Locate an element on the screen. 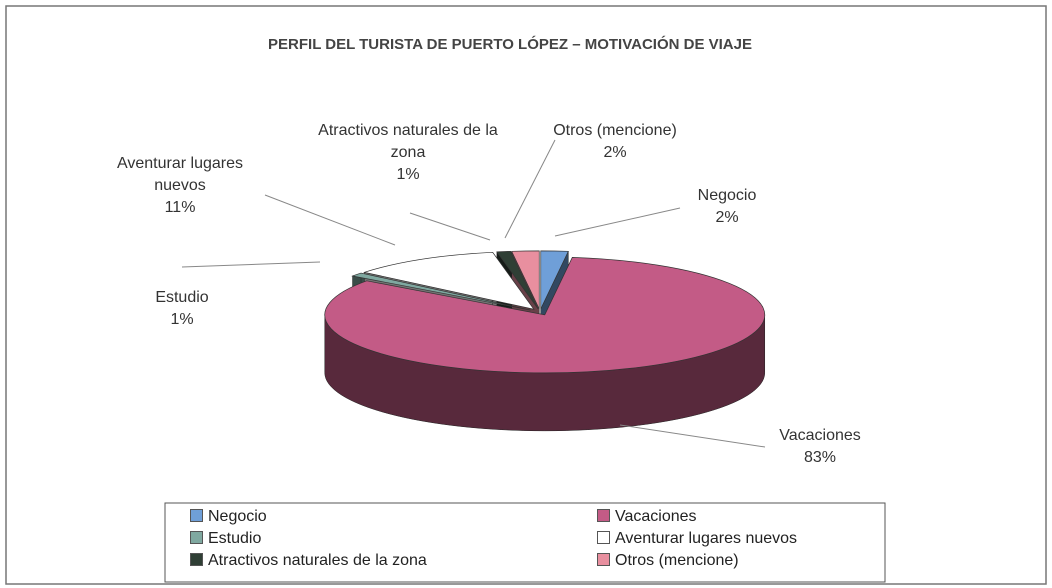 This screenshot has height=588, width=1052. legend-entry: Atractivos naturales de la zona is located at coordinates (308, 561).